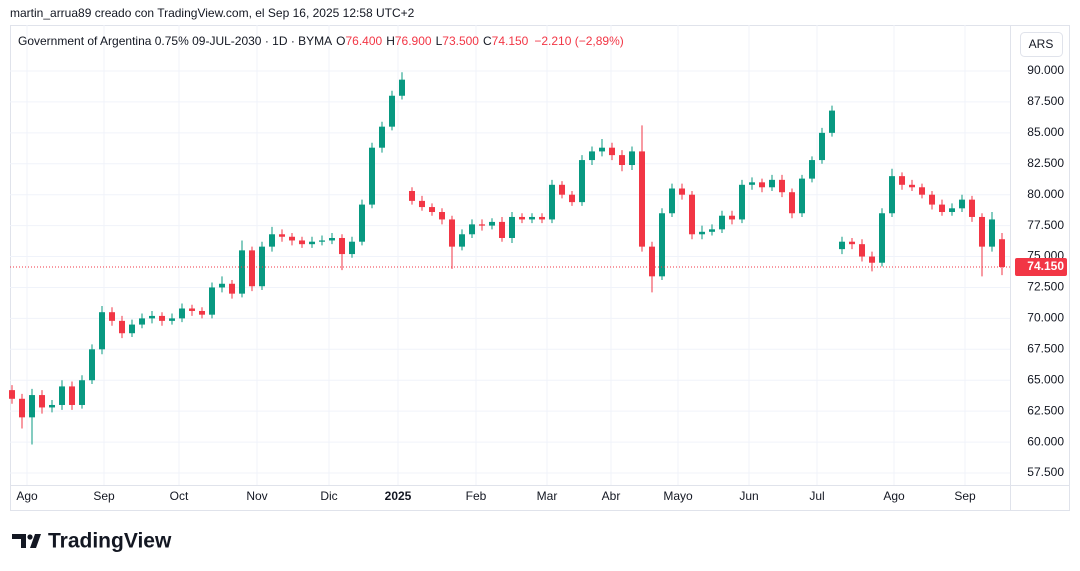 The height and width of the screenshot is (571, 1080). What do you see at coordinates (390, 41) in the screenshot?
I see `ohlc-key: H` at bounding box center [390, 41].